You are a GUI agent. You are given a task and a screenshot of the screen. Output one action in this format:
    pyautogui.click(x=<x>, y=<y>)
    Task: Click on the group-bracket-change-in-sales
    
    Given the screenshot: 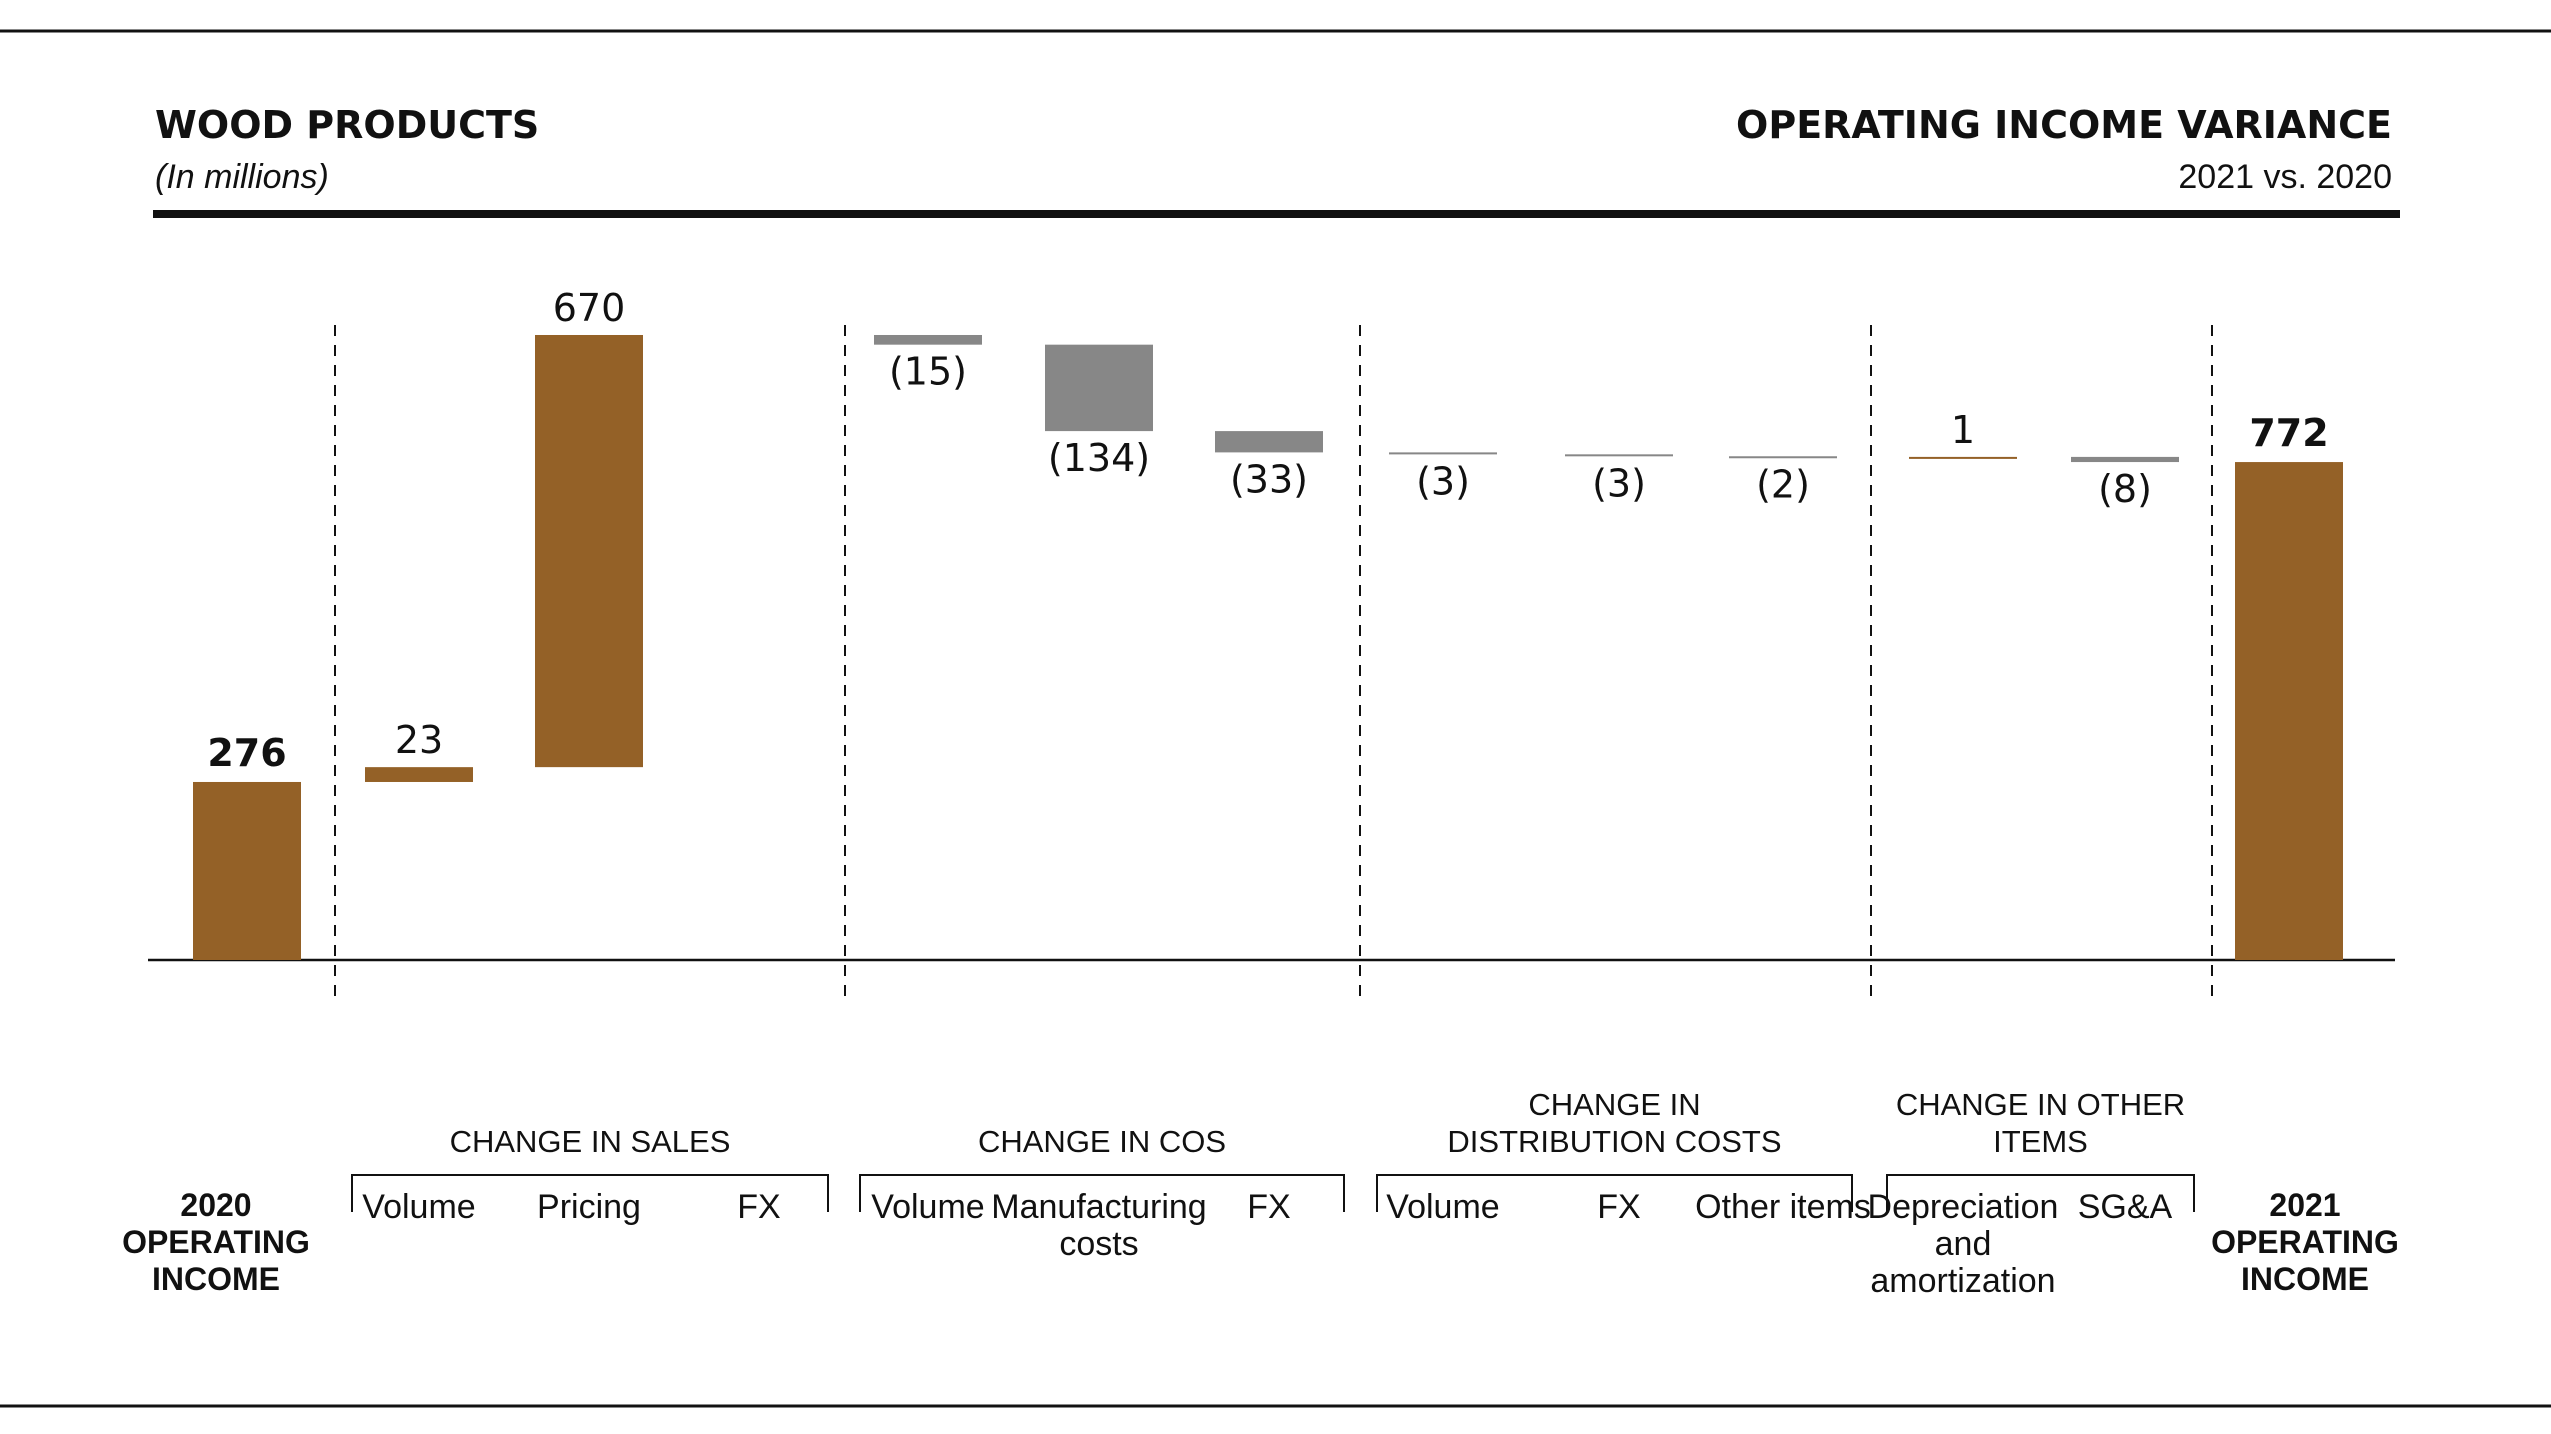 What is the action you would take?
    pyautogui.click(x=590, y=1193)
    